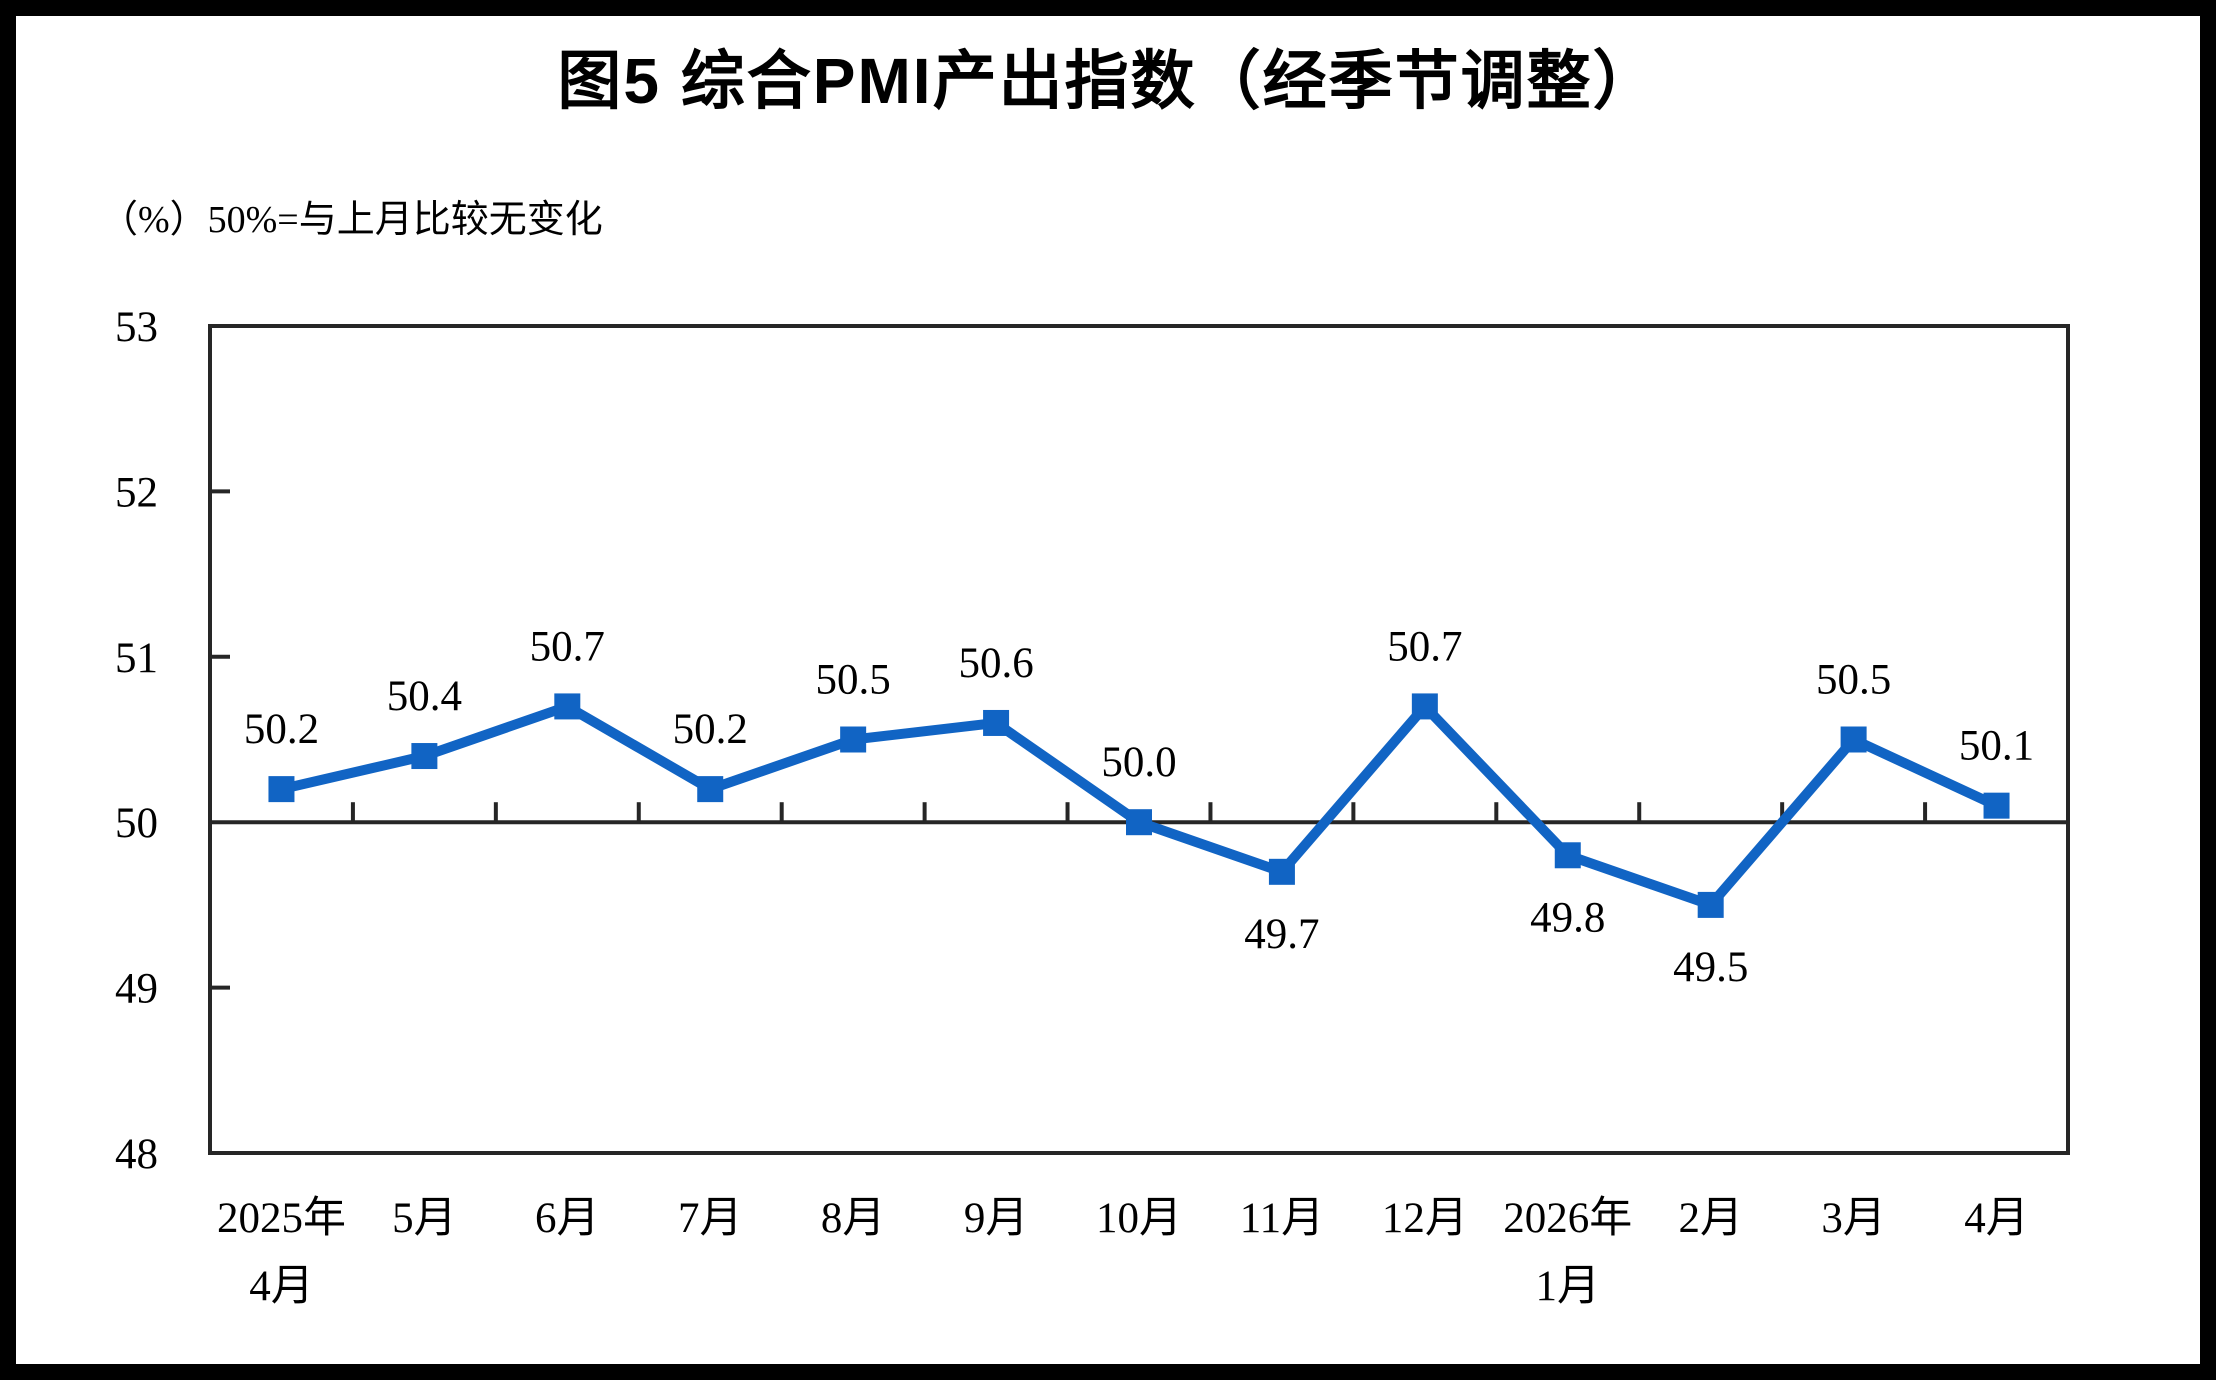  Describe the element at coordinates (995, 663) in the screenshot. I see `data-label: 50.6` at that location.